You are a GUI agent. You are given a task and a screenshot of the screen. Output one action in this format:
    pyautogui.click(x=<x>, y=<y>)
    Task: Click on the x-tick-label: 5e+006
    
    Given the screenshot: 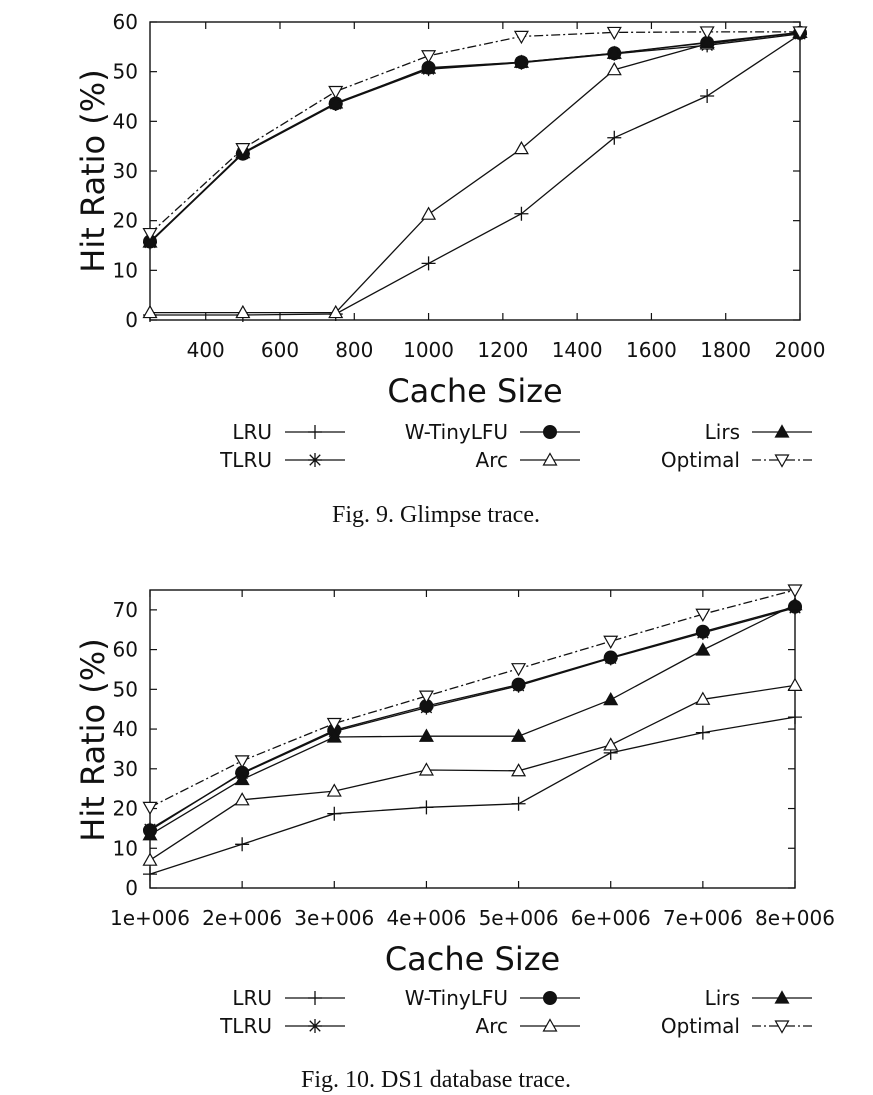 What is the action you would take?
    pyautogui.click(x=519, y=918)
    